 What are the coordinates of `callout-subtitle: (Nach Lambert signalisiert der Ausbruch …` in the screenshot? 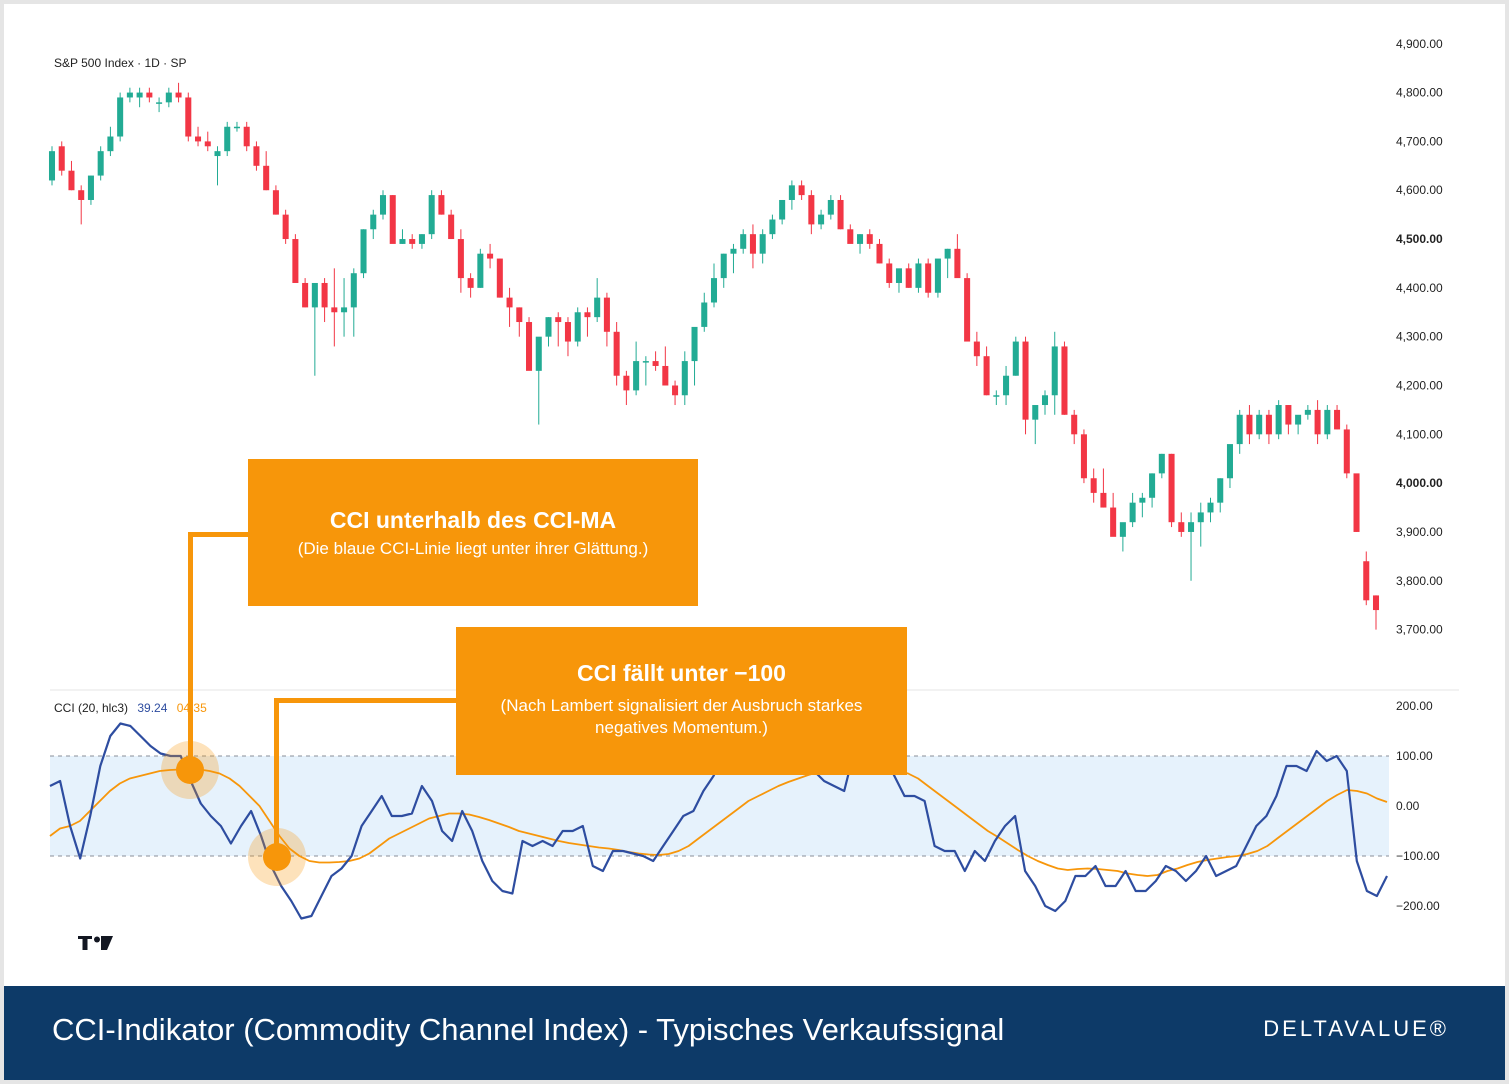 It's located at (681, 716).